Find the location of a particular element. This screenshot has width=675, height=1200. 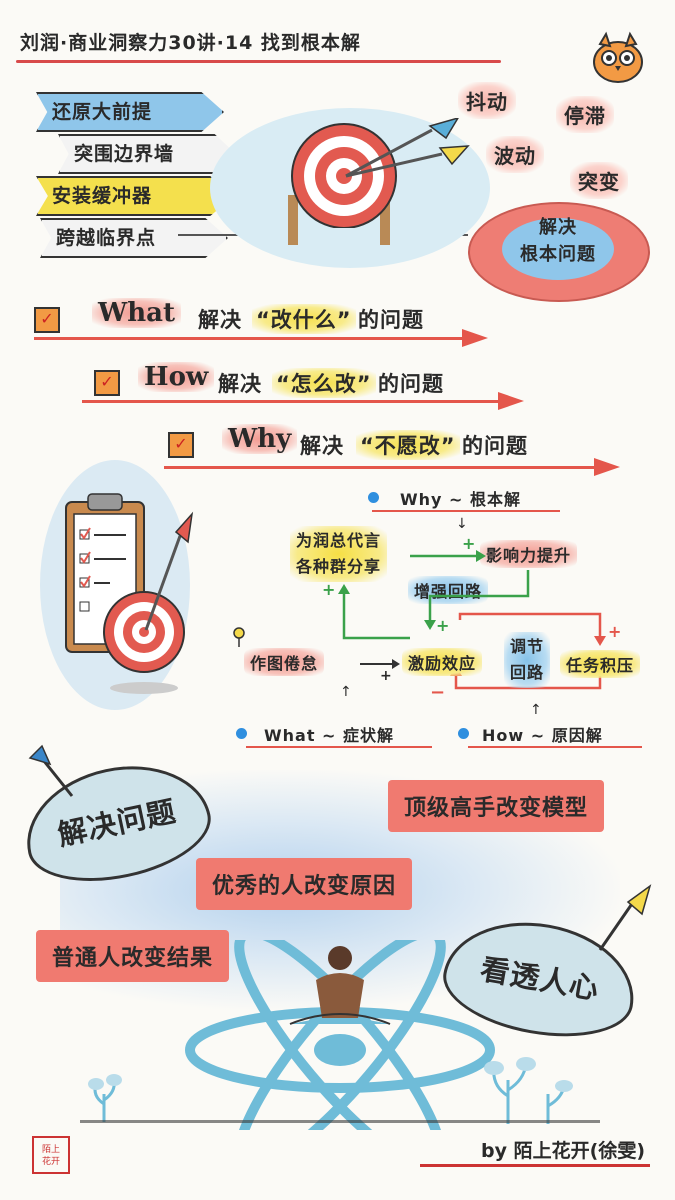

how-text-pre: 解决 is located at coordinates (240, 384).